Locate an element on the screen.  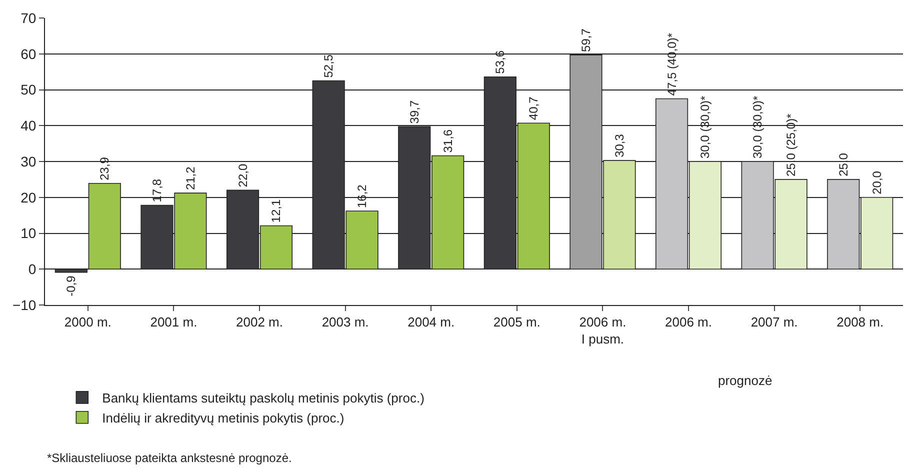
data-label: 47,5 (40,0)* is located at coordinates (671, 64).